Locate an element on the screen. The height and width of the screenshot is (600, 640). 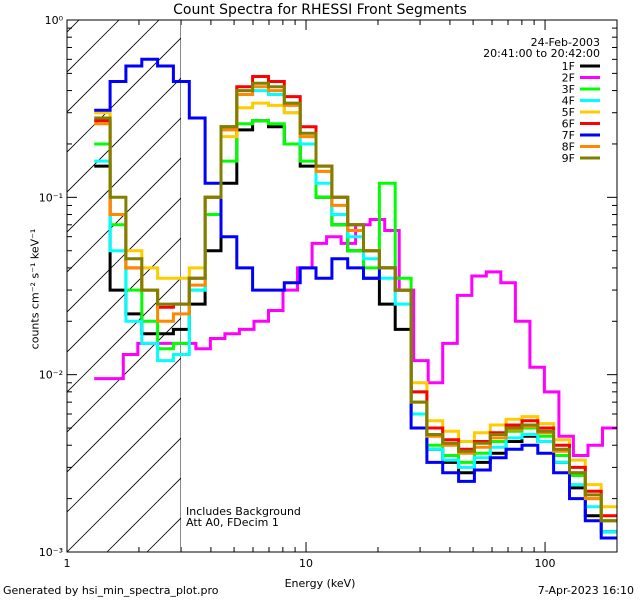
x-tick-label: 1 is located at coordinates (67, 563).